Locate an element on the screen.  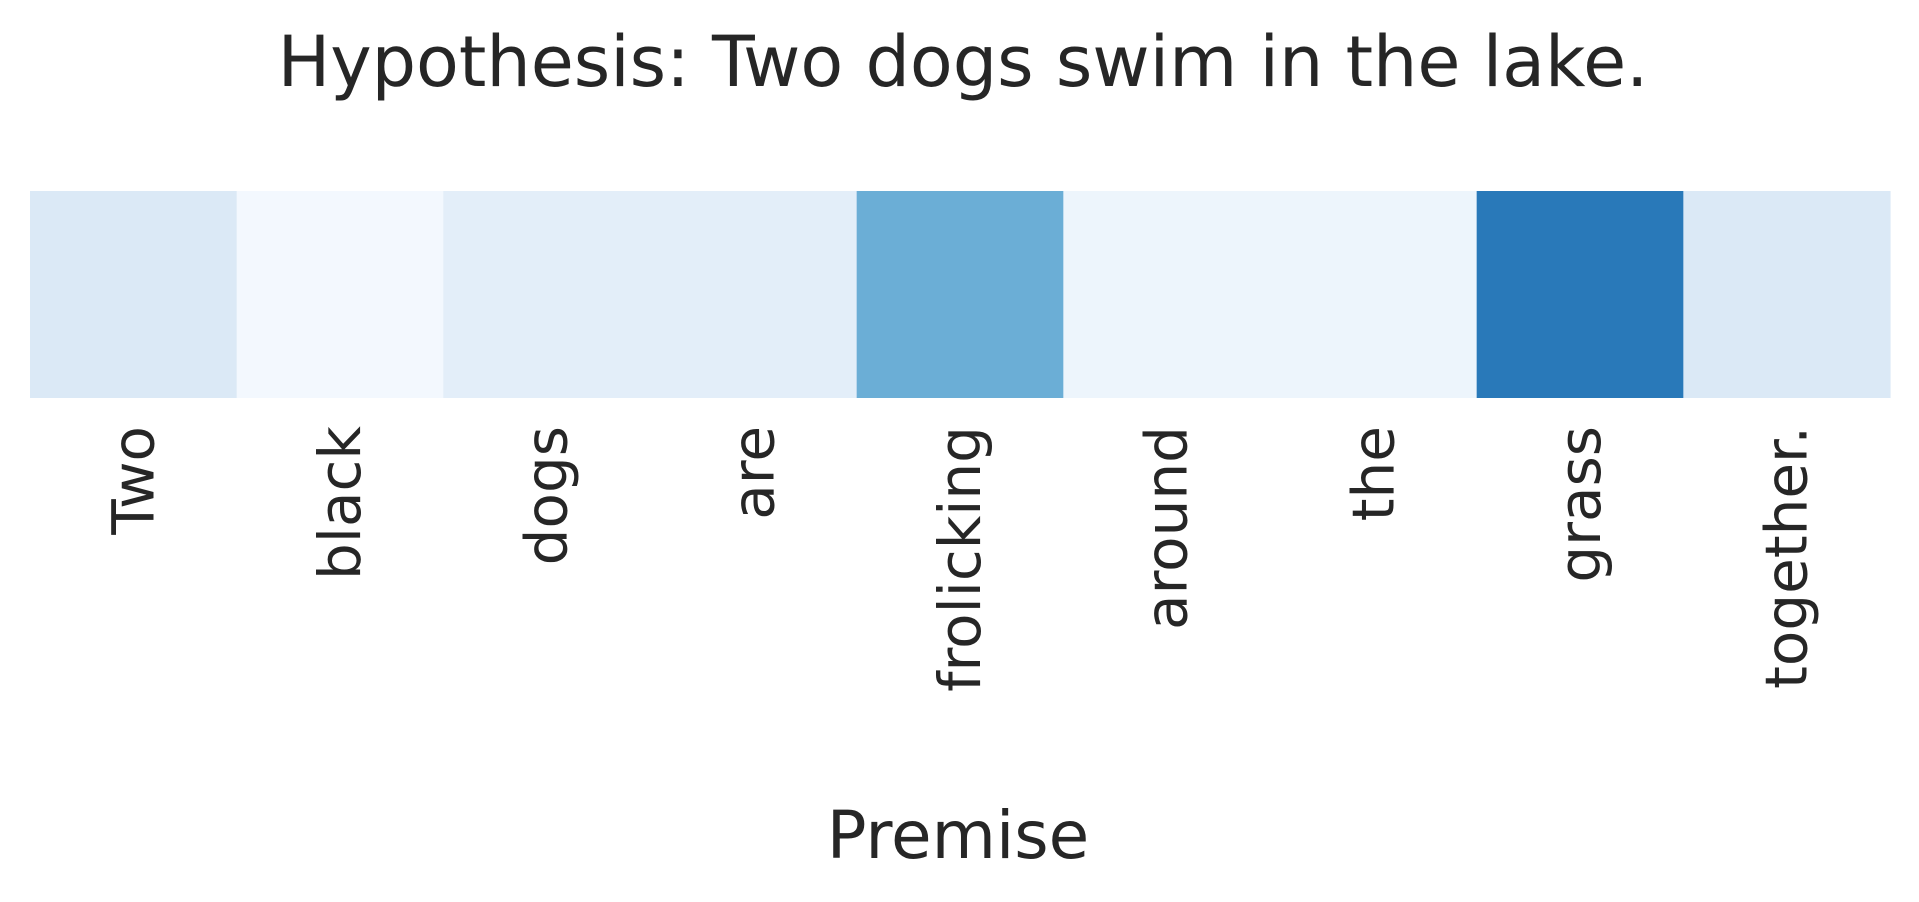
x-tick-label-6: around is located at coordinates (1167, 528).